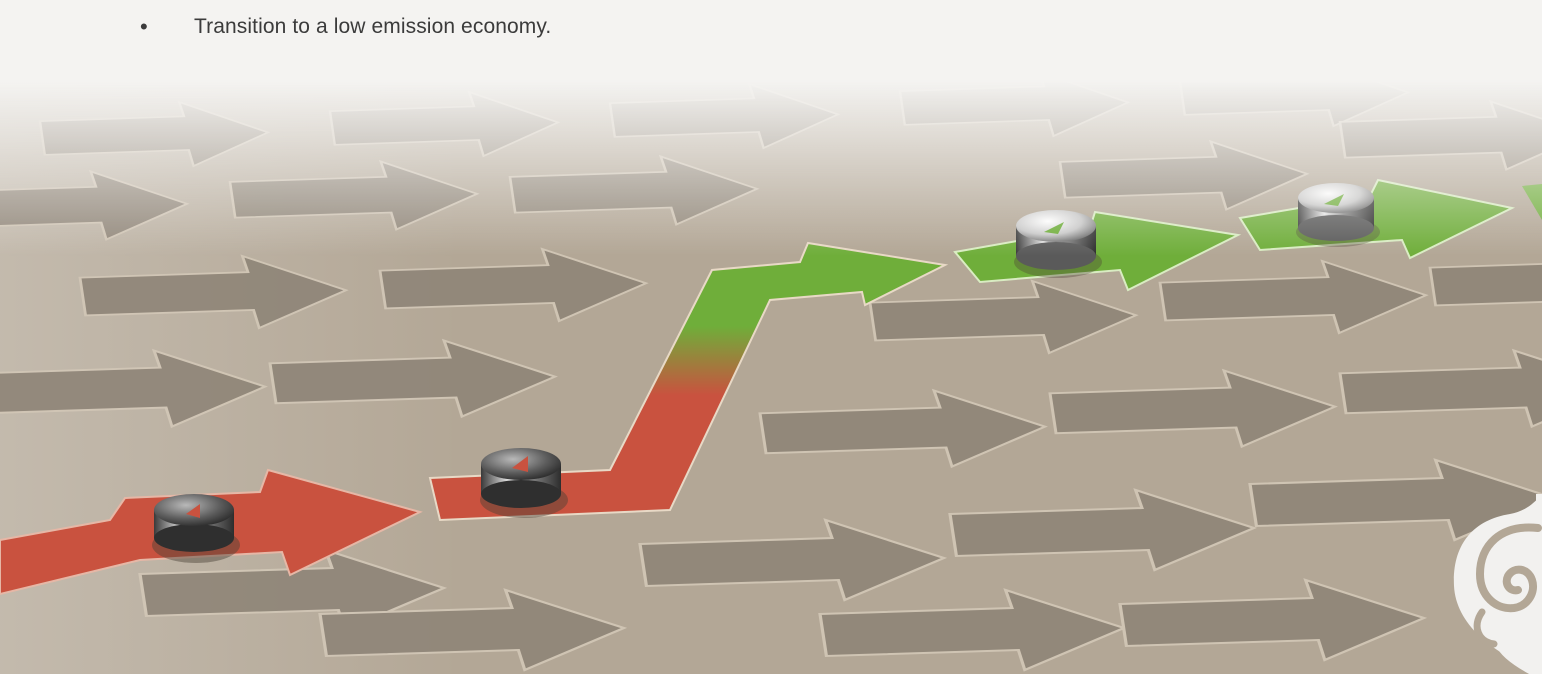 This screenshot has height=674, width=1542. I want to click on koru-swirl-icon, so click(1497, 584).